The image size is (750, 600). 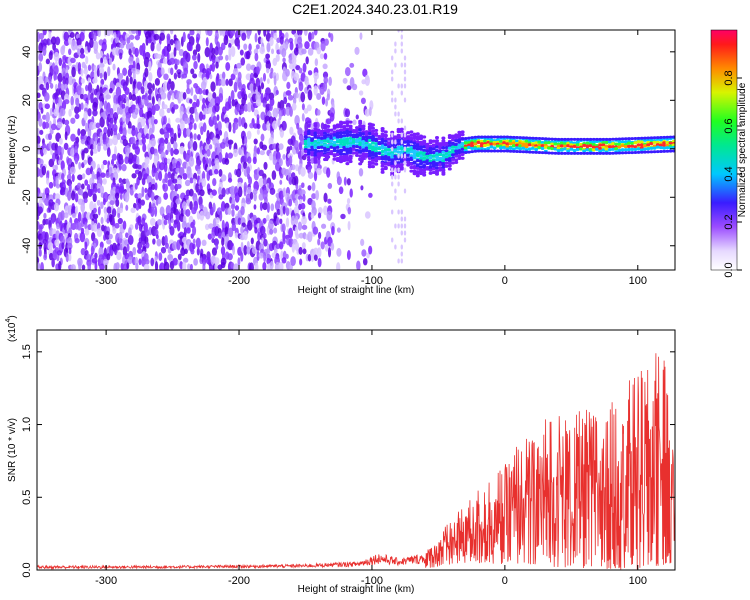 What do you see at coordinates (27, 569) in the screenshot?
I see `y-tick-label: 0.0` at bounding box center [27, 569].